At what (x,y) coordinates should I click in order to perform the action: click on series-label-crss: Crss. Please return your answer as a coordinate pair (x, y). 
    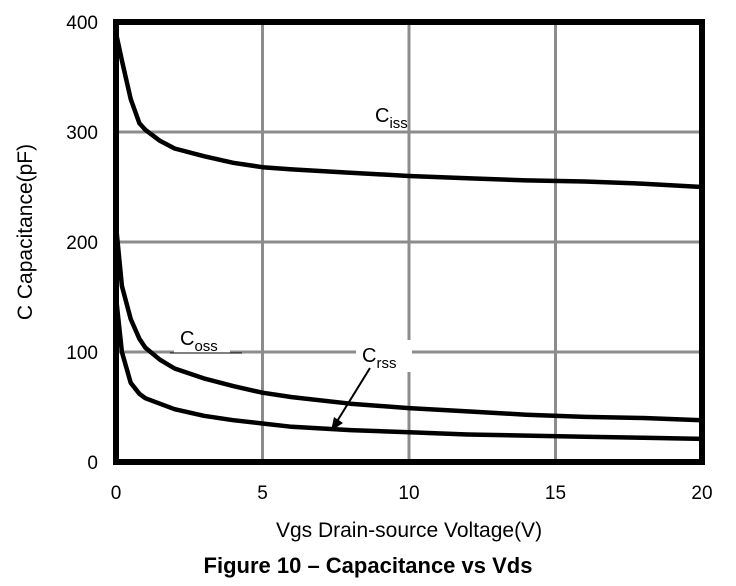
    Looking at the image, I should click on (384, 356).